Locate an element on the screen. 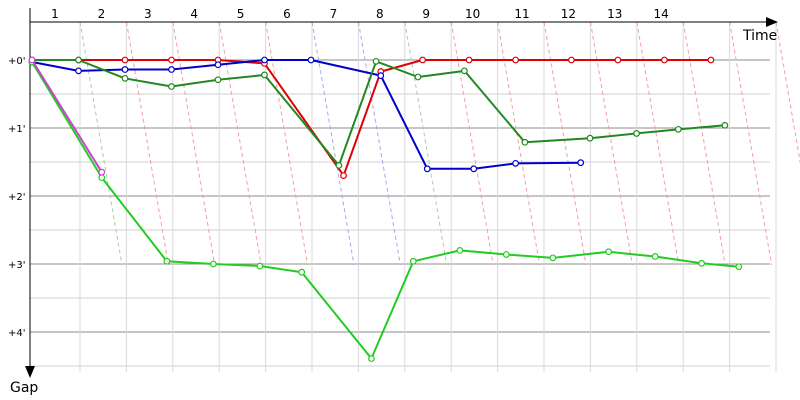  lap-number-label: 2 is located at coordinates (102, 14).